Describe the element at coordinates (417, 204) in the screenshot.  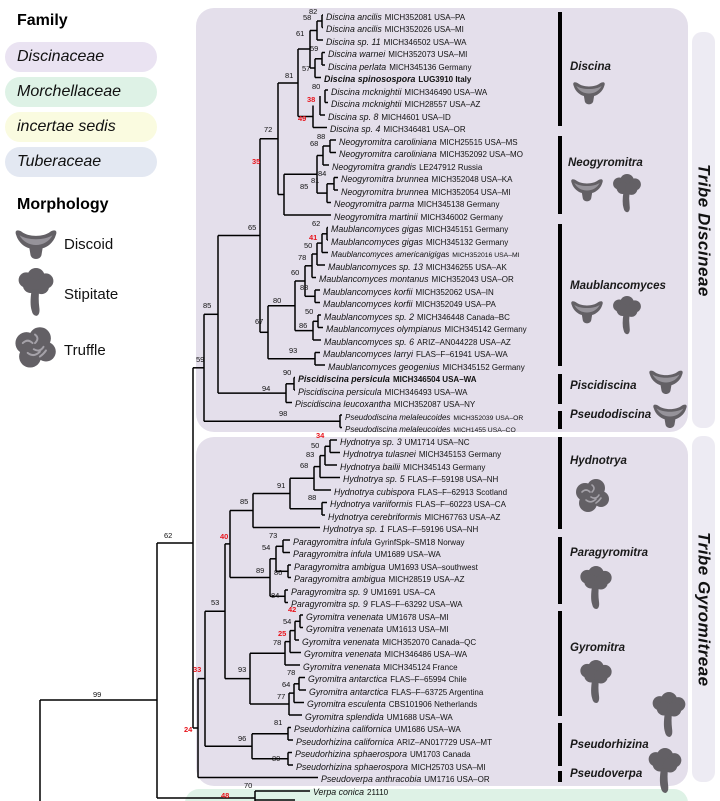
I see `taxon-label: Neogyromitra parma MICH345138 Germany` at that location.